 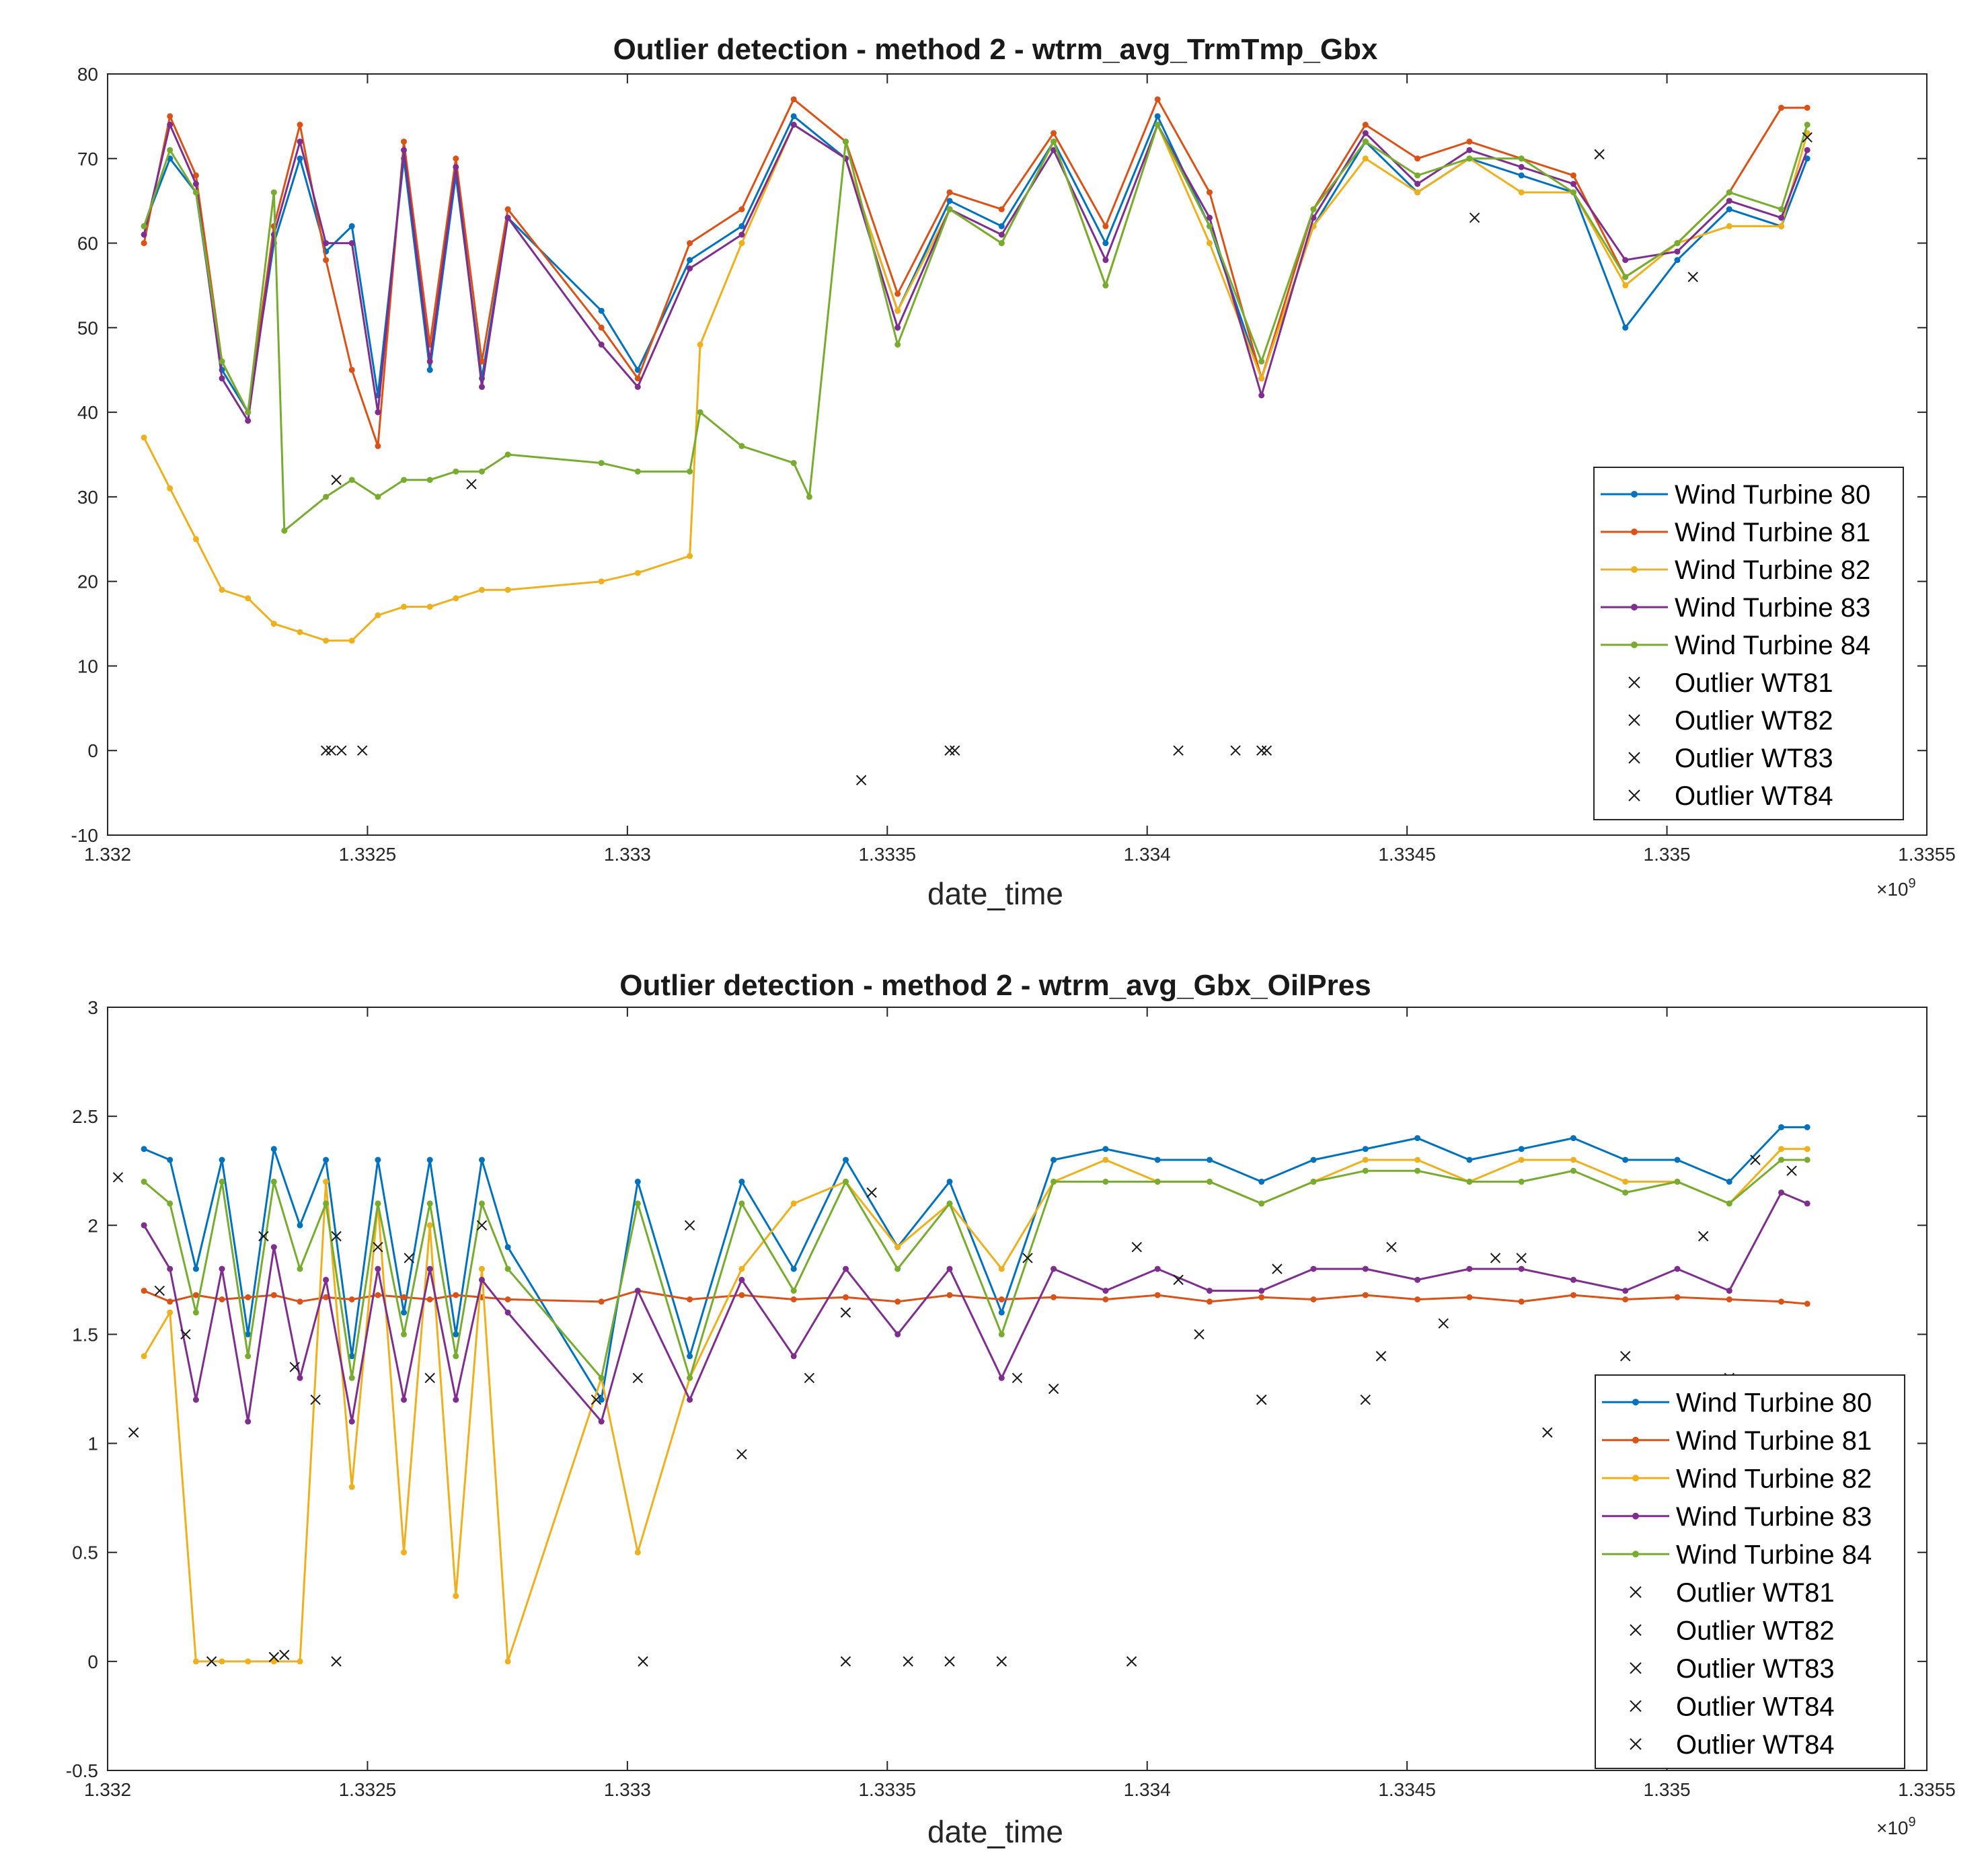 I want to click on legend-entry: Outlier WT83, so click(x=1730, y=758).